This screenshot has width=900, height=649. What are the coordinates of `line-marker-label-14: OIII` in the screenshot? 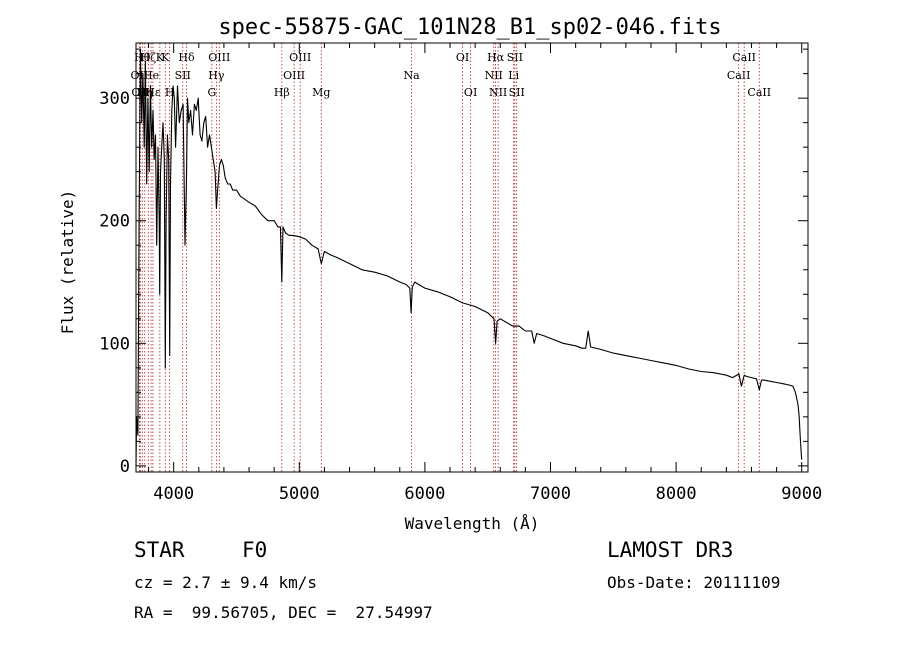 It's located at (219, 57).